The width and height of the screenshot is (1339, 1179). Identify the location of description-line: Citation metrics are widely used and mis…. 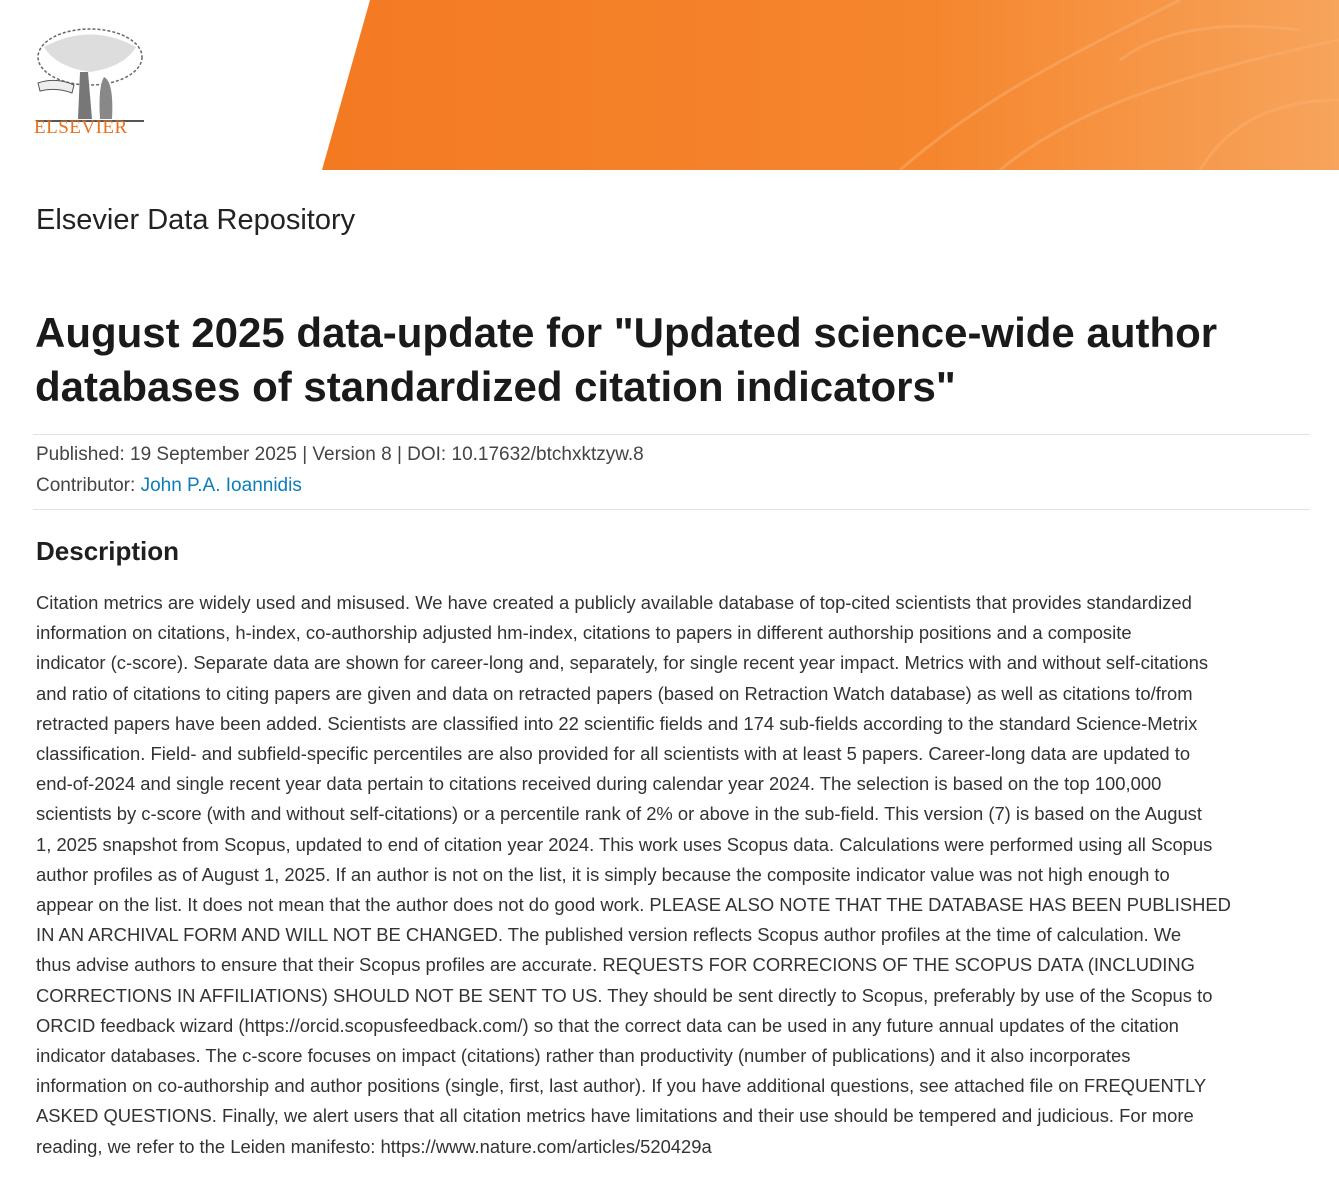
(614, 602).